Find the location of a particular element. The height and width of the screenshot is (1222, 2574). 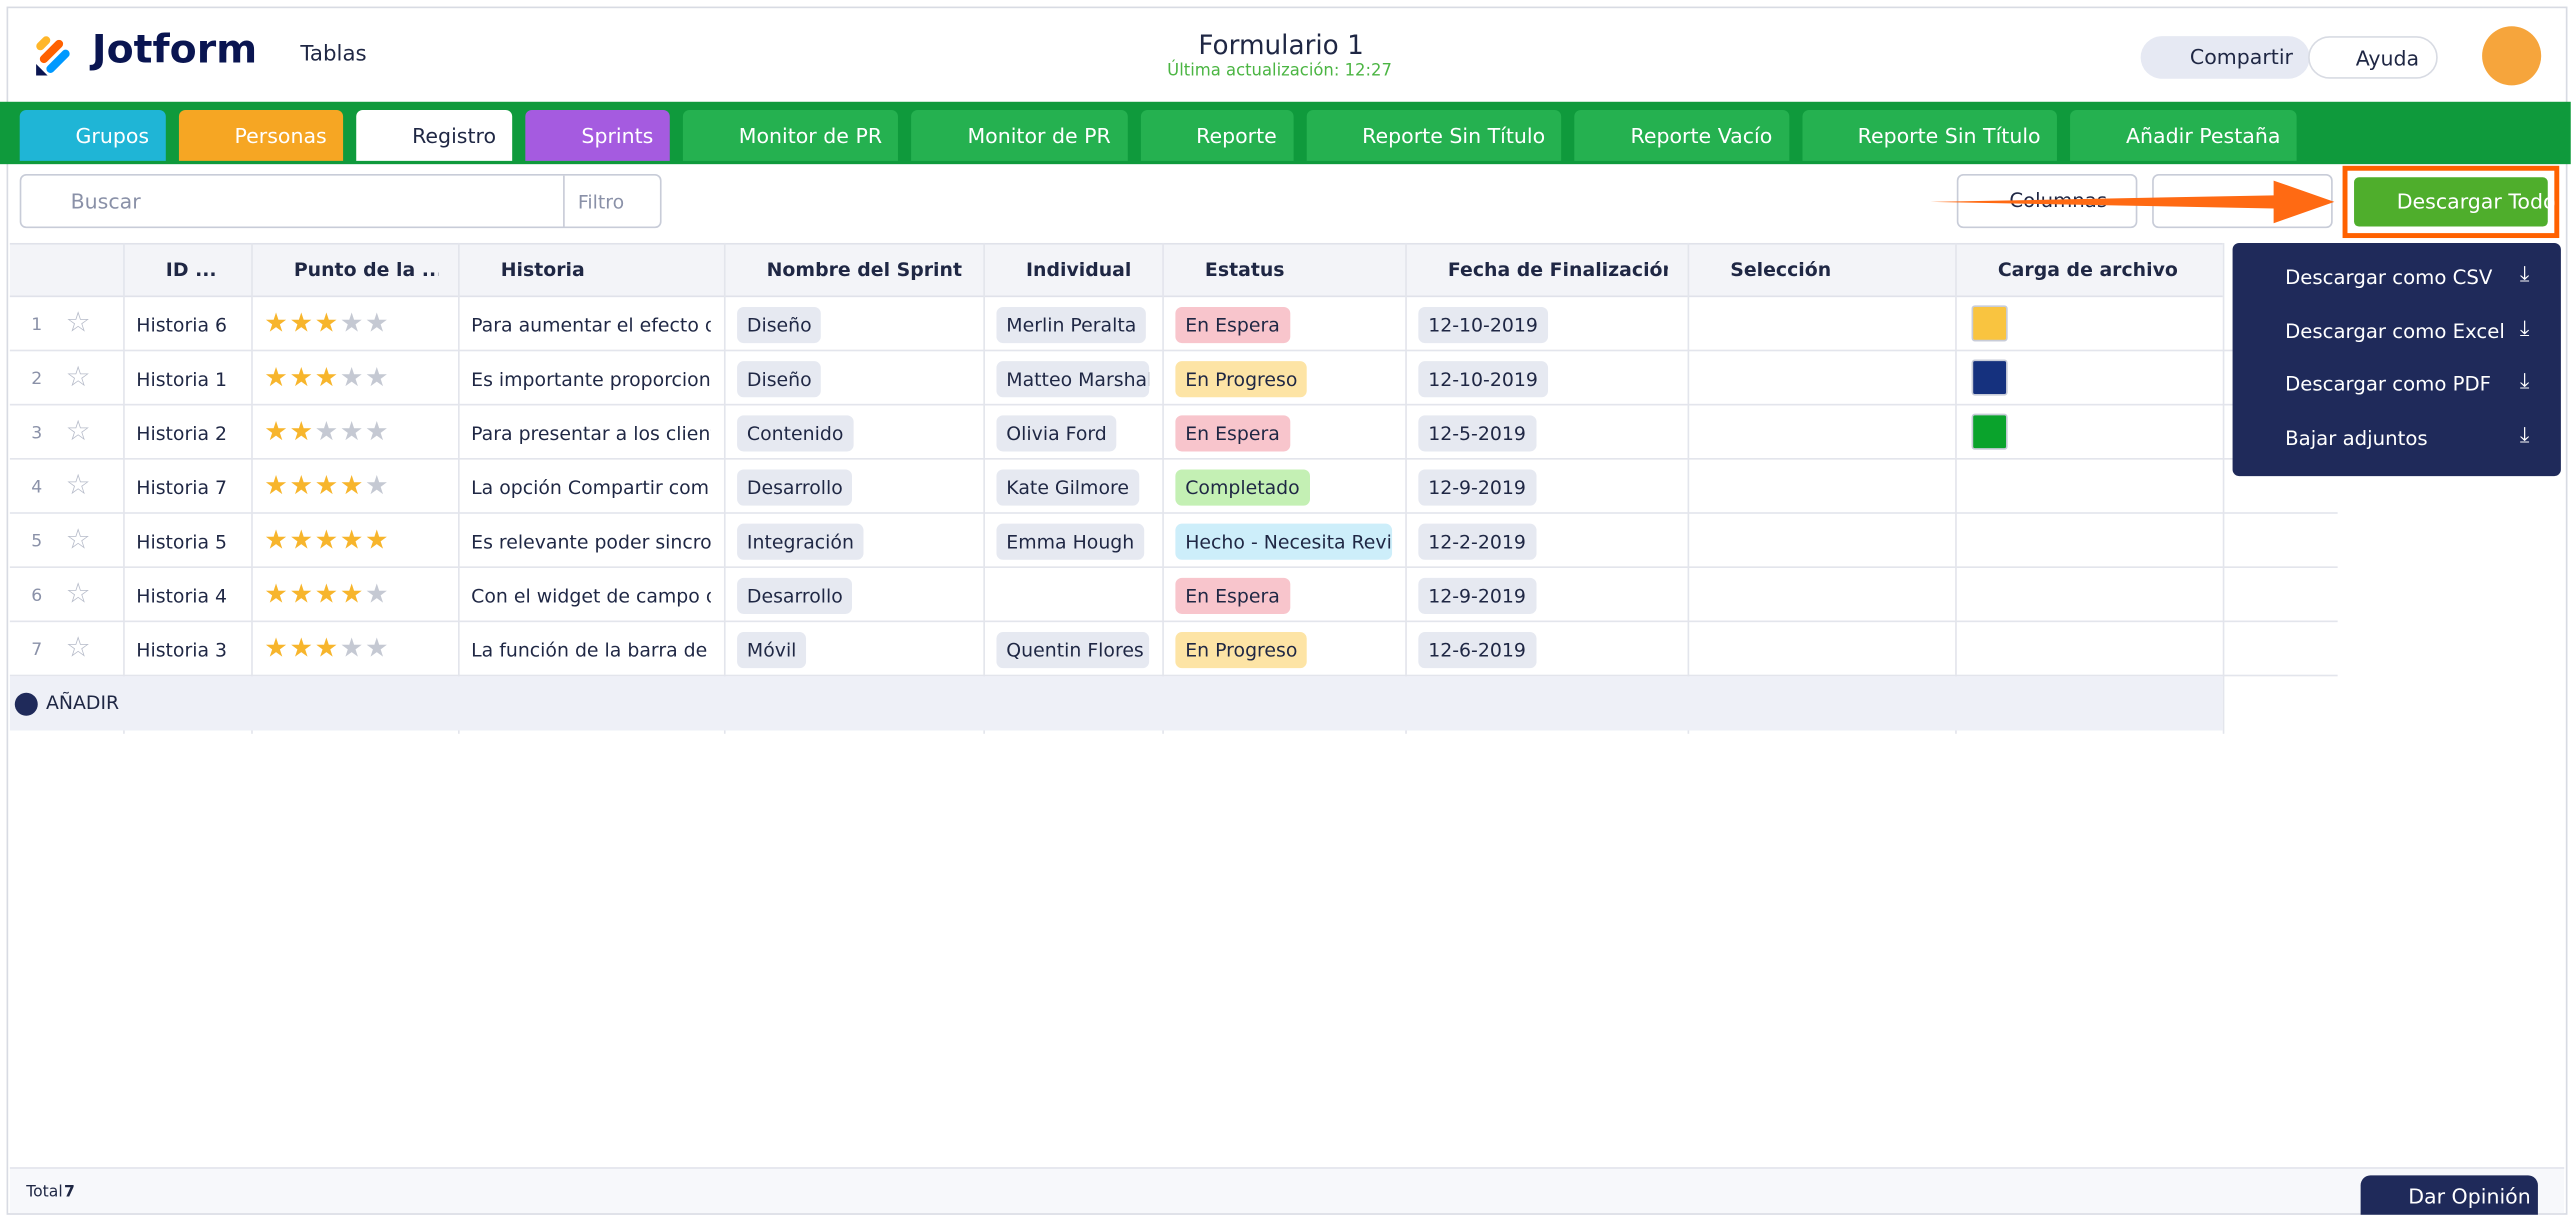

tables-menu: Tablas is located at coordinates (333, 55).